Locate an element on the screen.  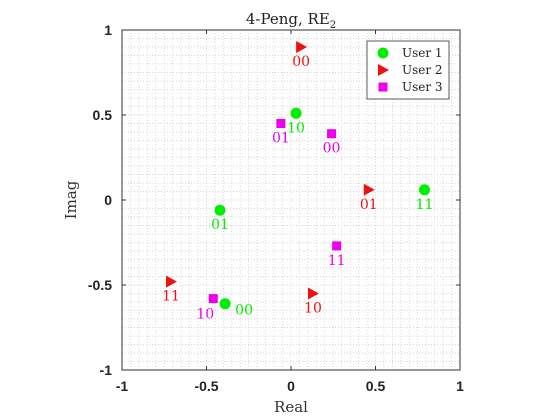
x-tick-label: 1 is located at coordinates (460, 386).